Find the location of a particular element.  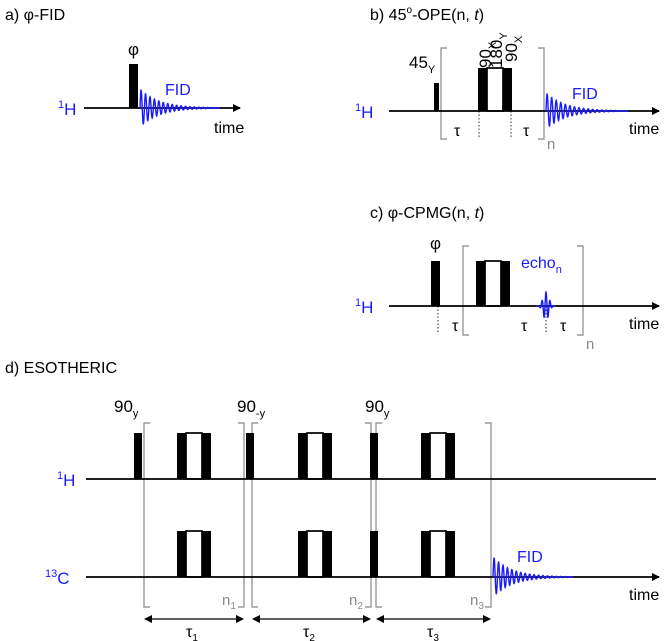

panel-d-tau3-main: τ is located at coordinates (430, 632).